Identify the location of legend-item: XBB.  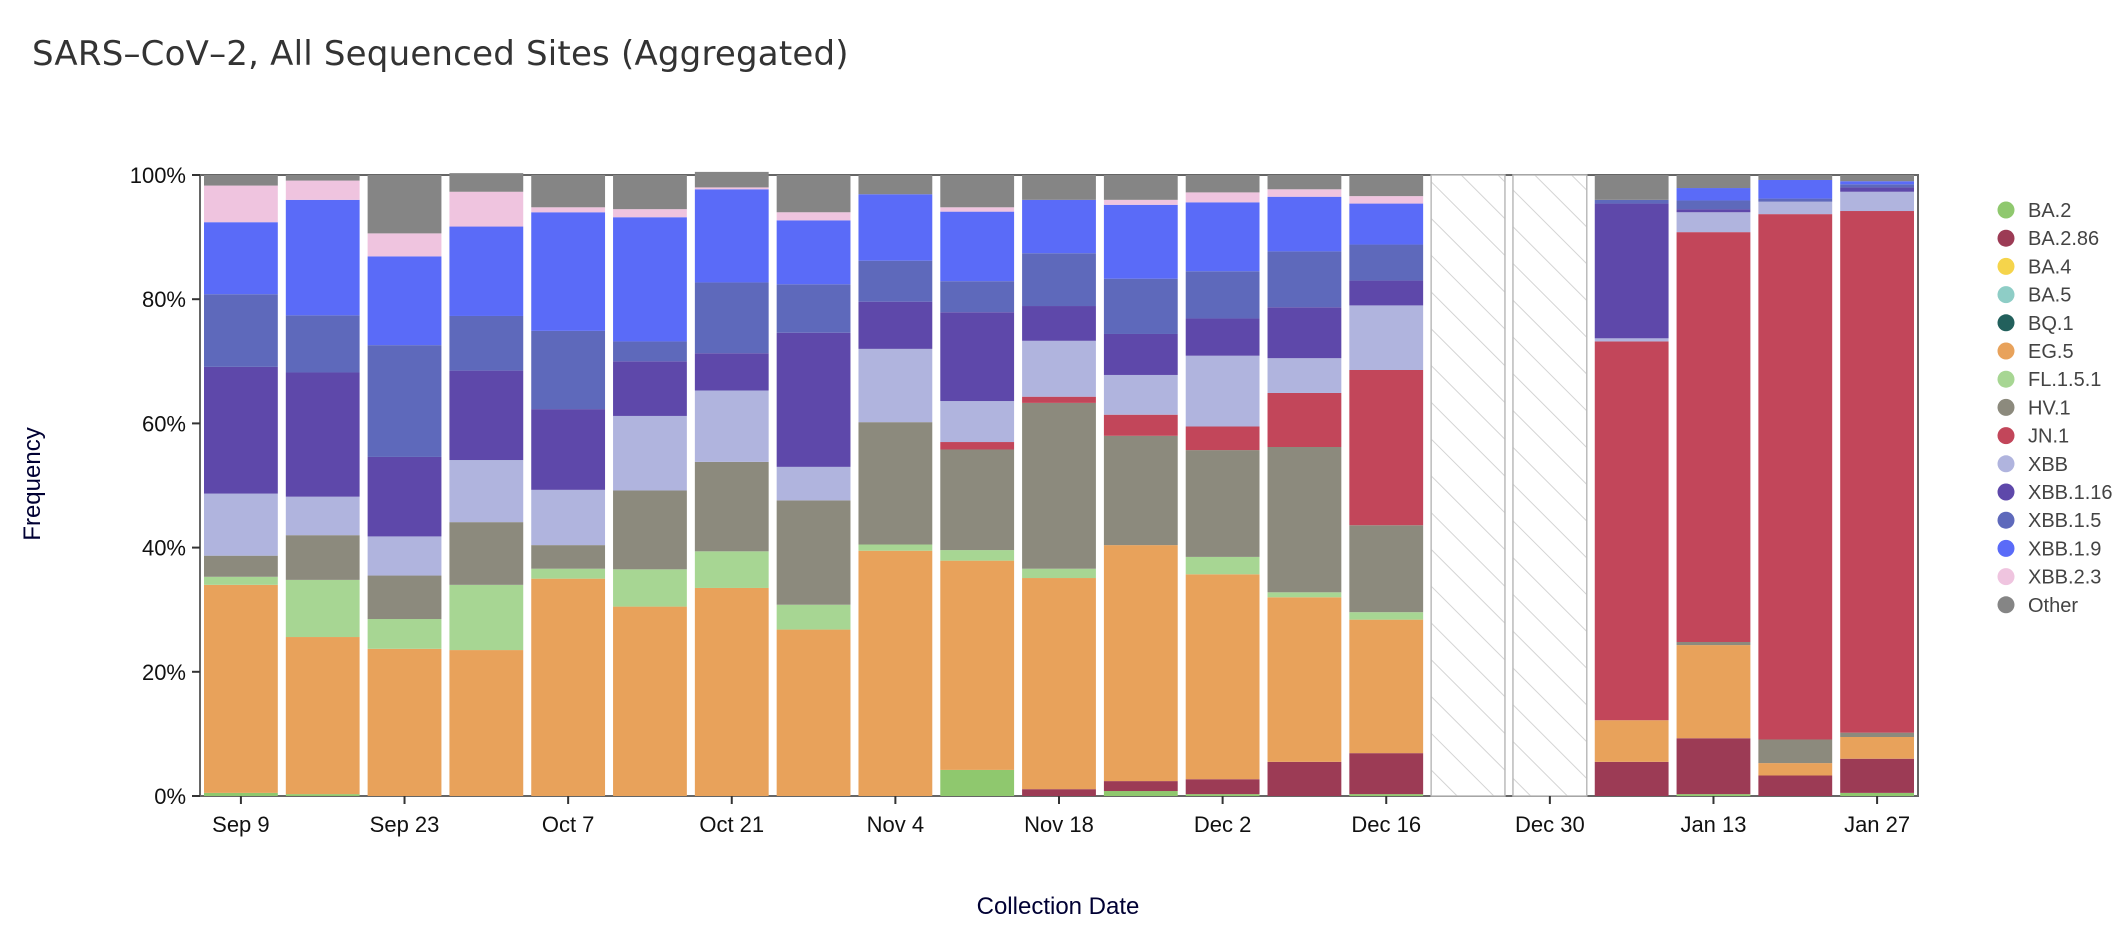
(2033, 465).